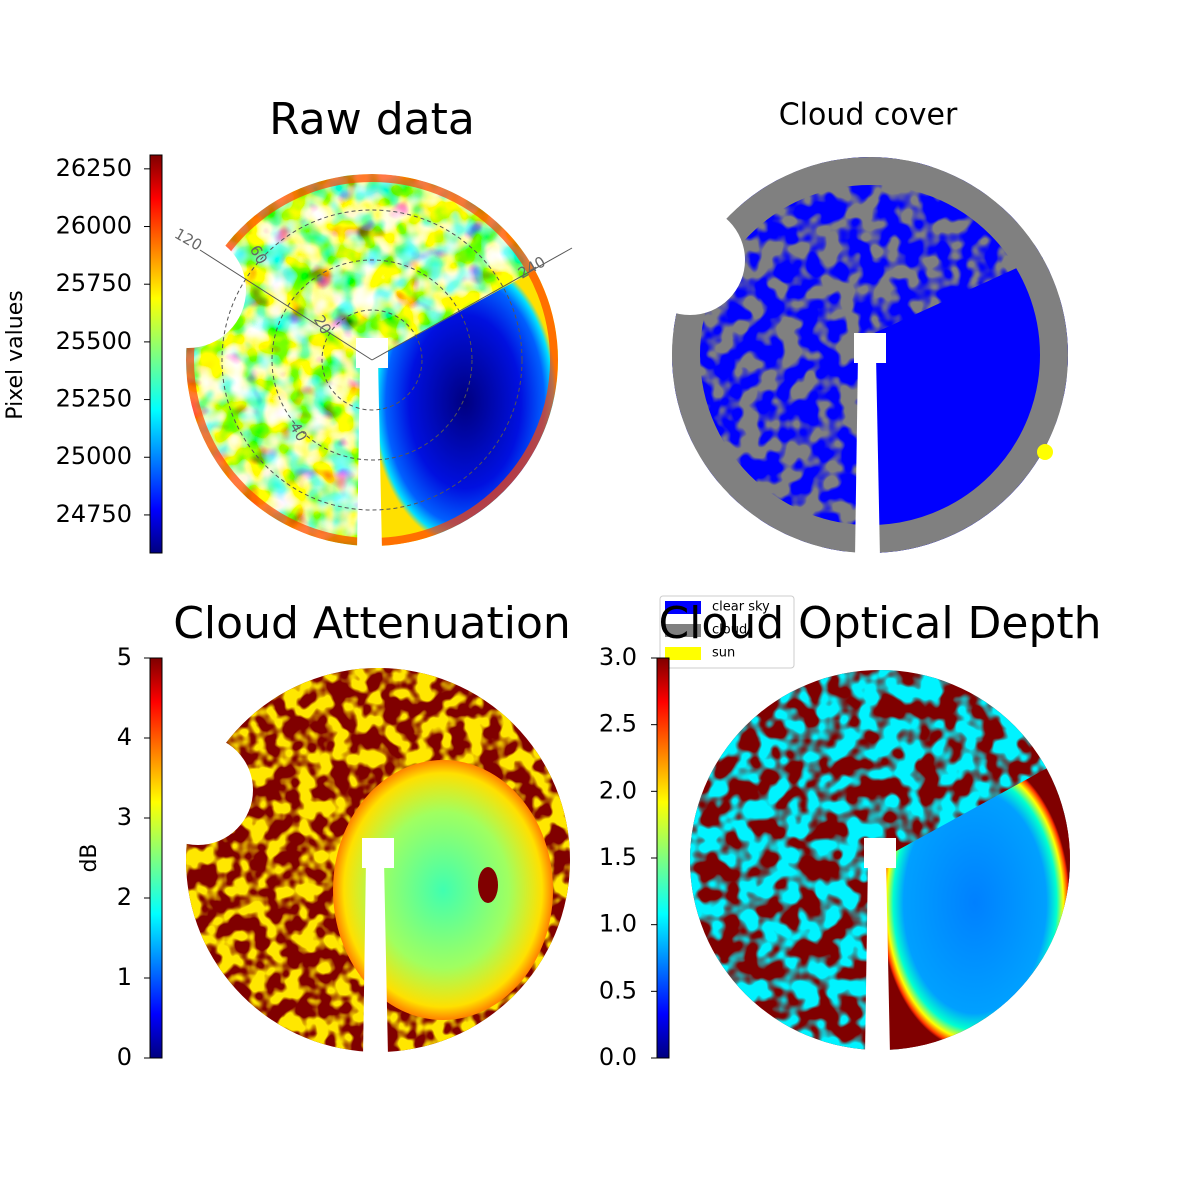 This screenshot has width=1200, height=1204. What do you see at coordinates (618, 857) in the screenshot?
I see `colorbar-tick-label: 1.5` at bounding box center [618, 857].